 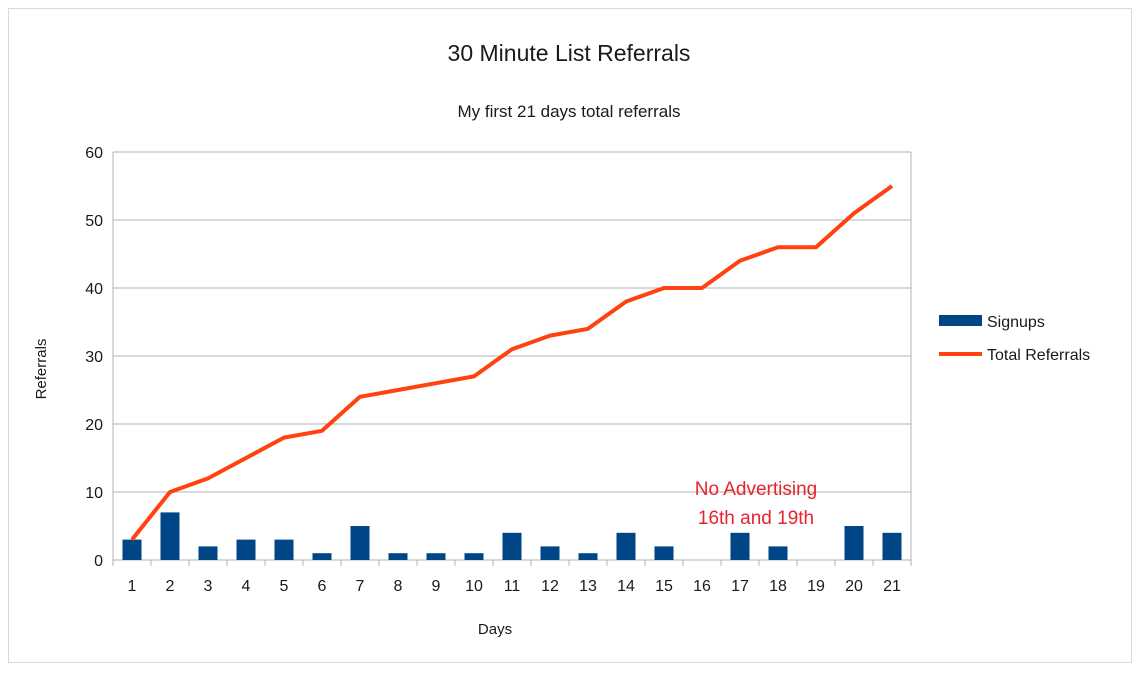 I want to click on y-tick-label: 10, so click(x=94, y=493).